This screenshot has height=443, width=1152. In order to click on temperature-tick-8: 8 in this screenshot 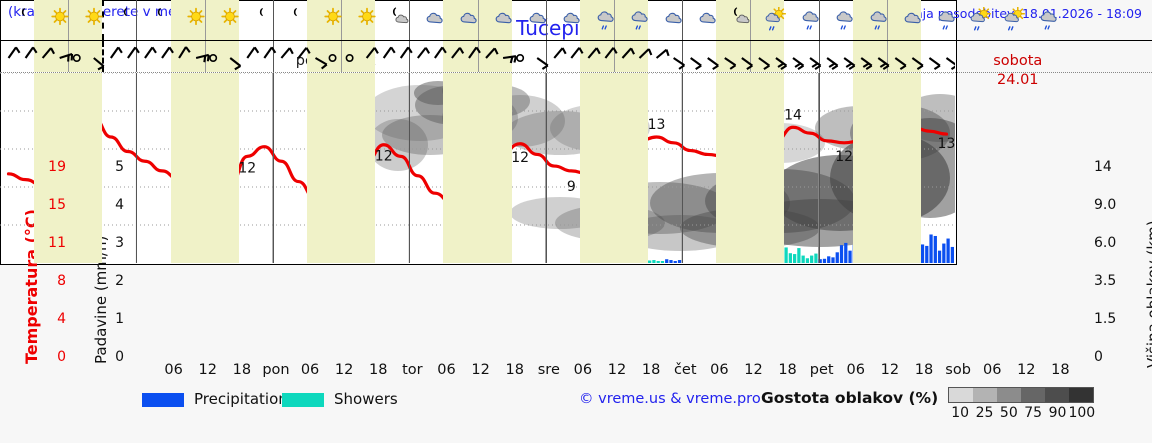, I will do `click(61, 281)`.